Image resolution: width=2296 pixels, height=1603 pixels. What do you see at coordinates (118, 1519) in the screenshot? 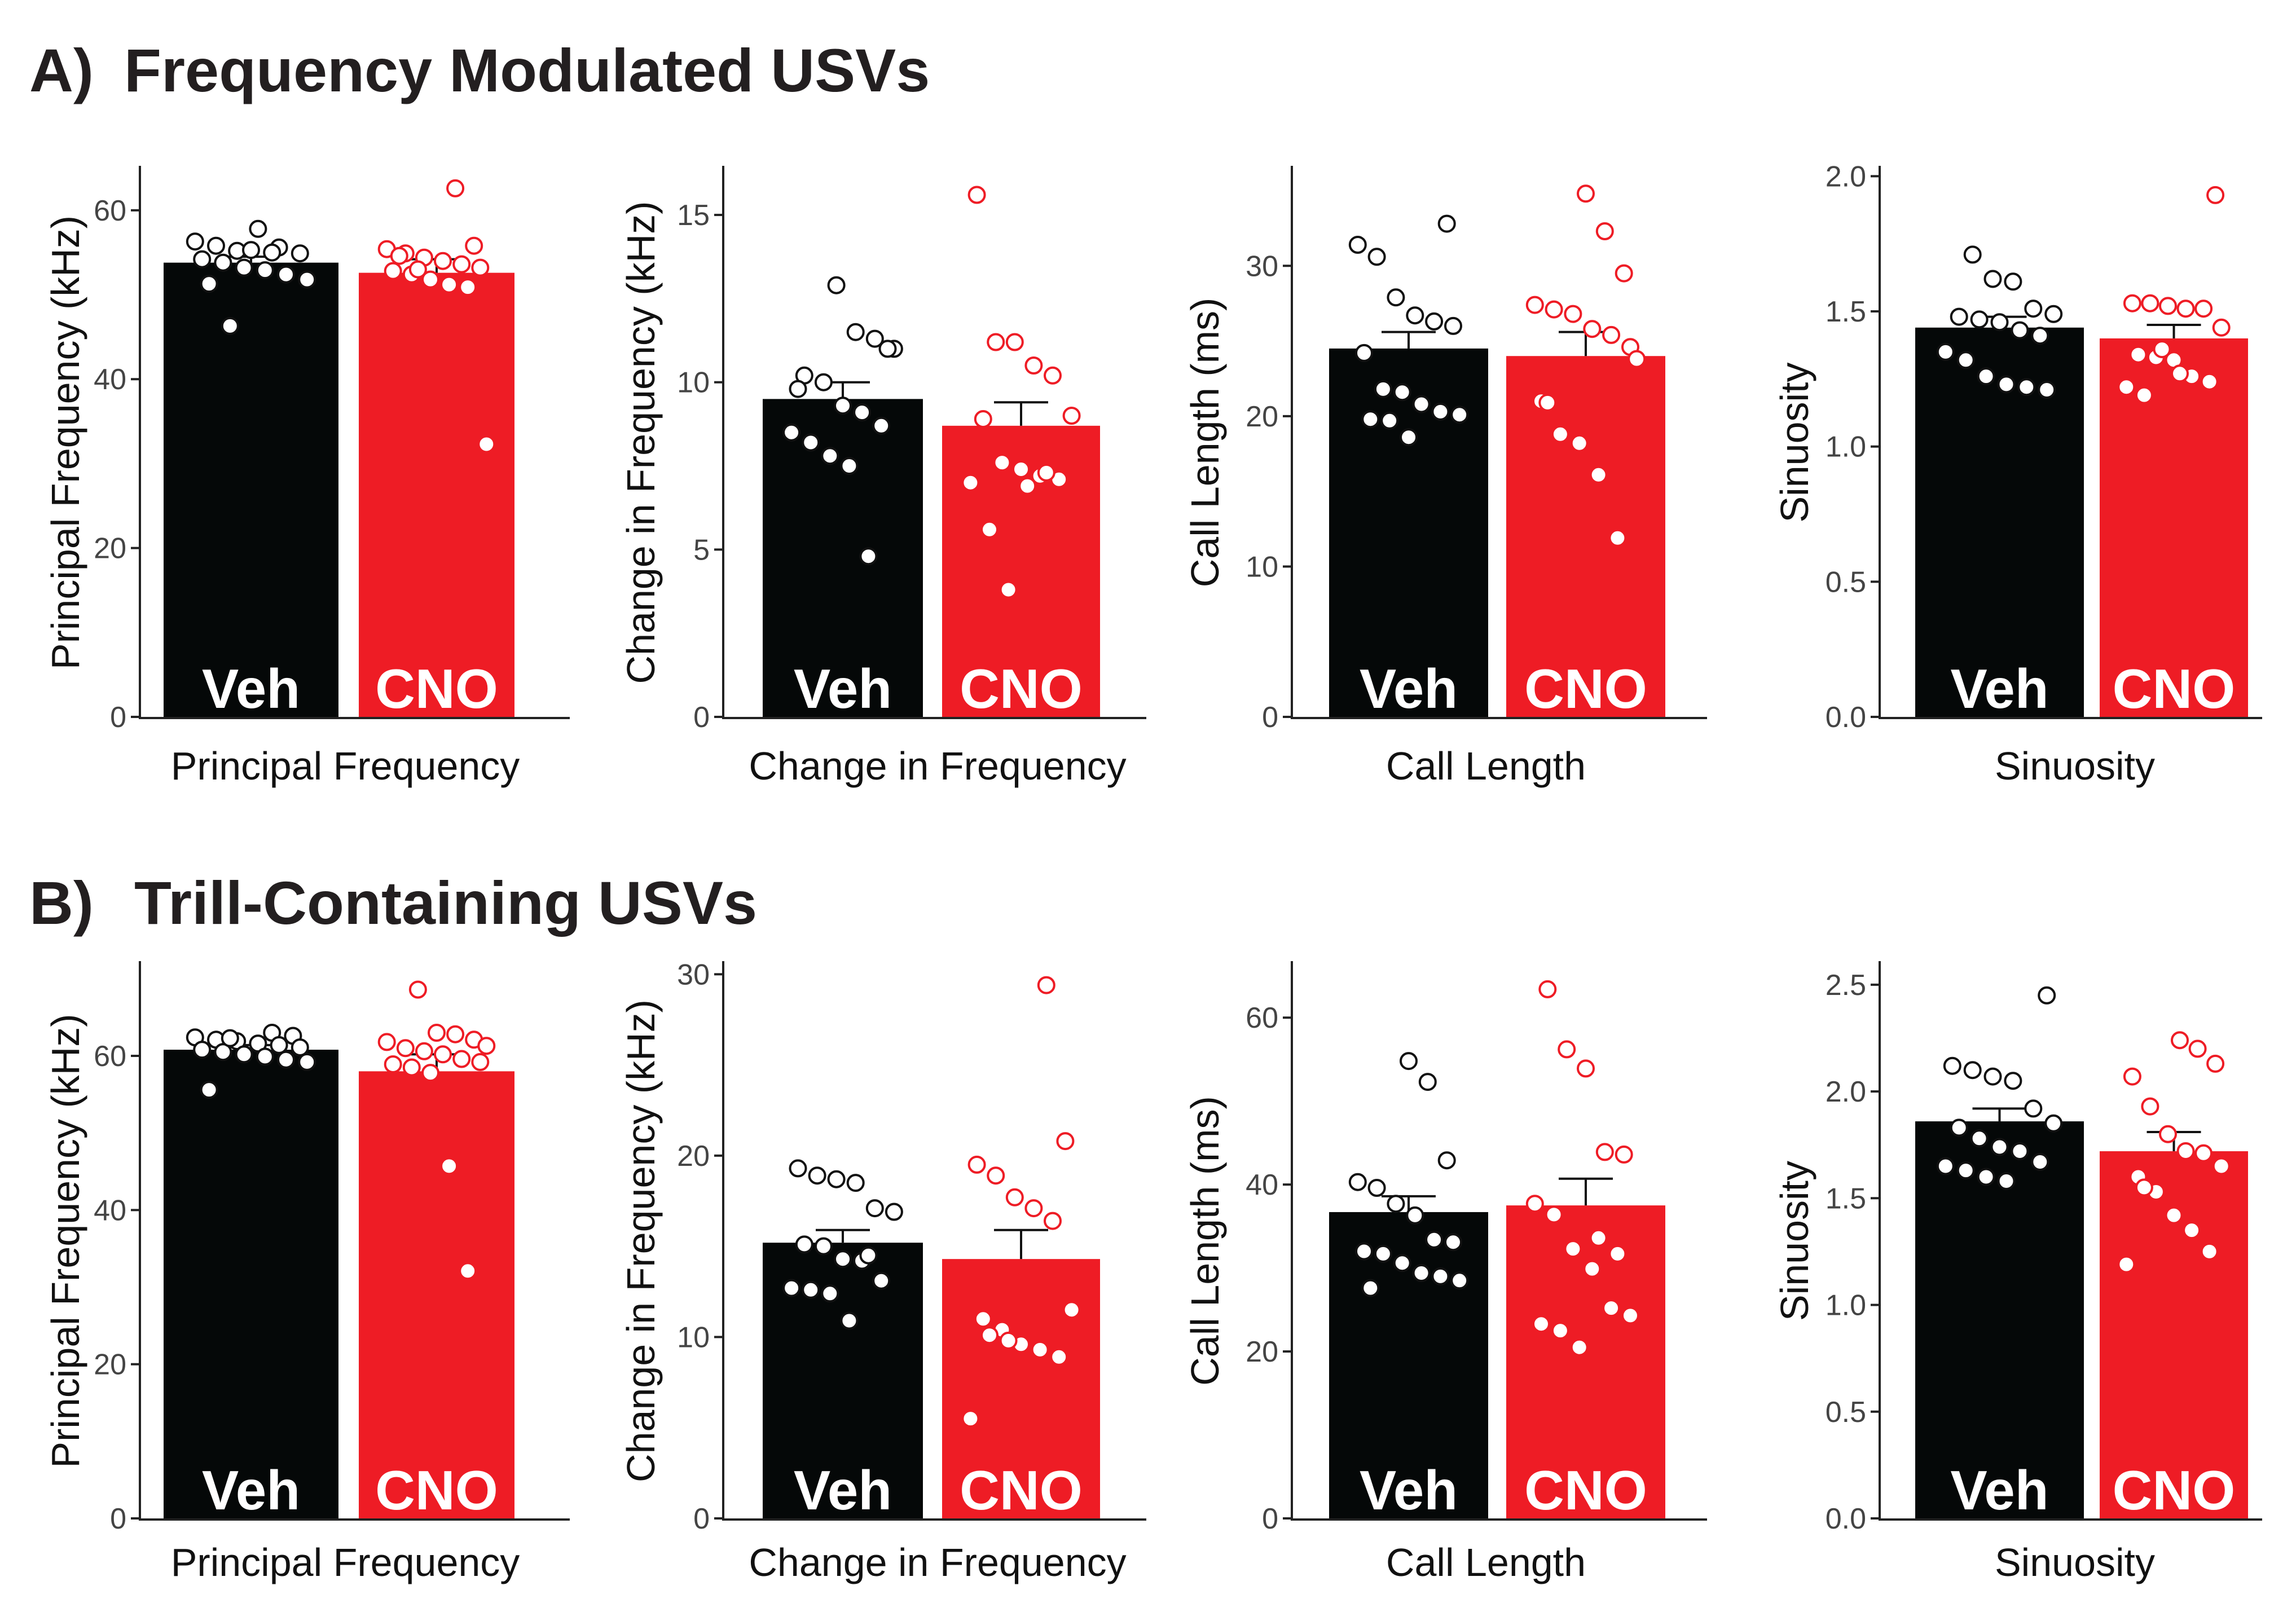
I see `y-tick-label-4-0: 0` at bounding box center [118, 1519].